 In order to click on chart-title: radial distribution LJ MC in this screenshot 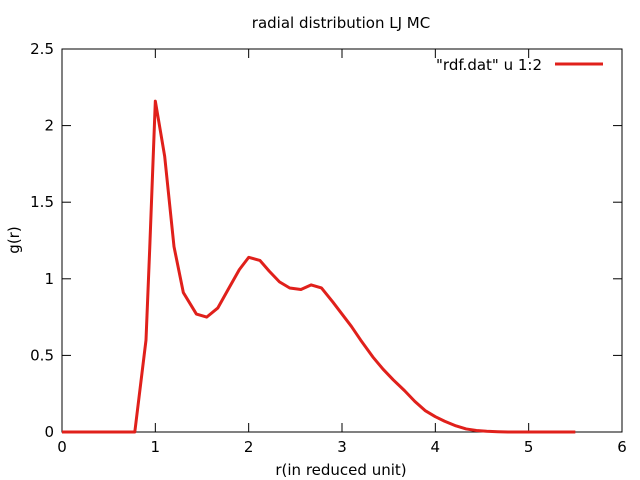, I will do `click(341, 23)`.